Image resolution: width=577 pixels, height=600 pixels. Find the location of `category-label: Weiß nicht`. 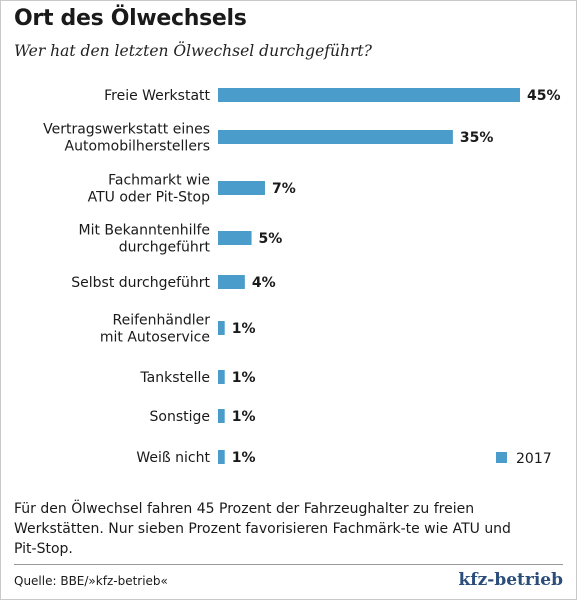

category-label: Weiß nicht is located at coordinates (173, 458).